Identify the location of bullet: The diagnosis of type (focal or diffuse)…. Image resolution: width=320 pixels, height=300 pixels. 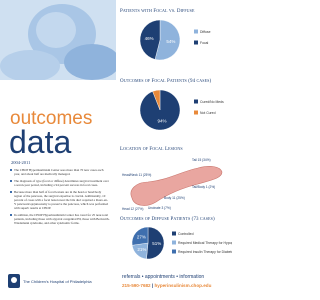
(60, 183).